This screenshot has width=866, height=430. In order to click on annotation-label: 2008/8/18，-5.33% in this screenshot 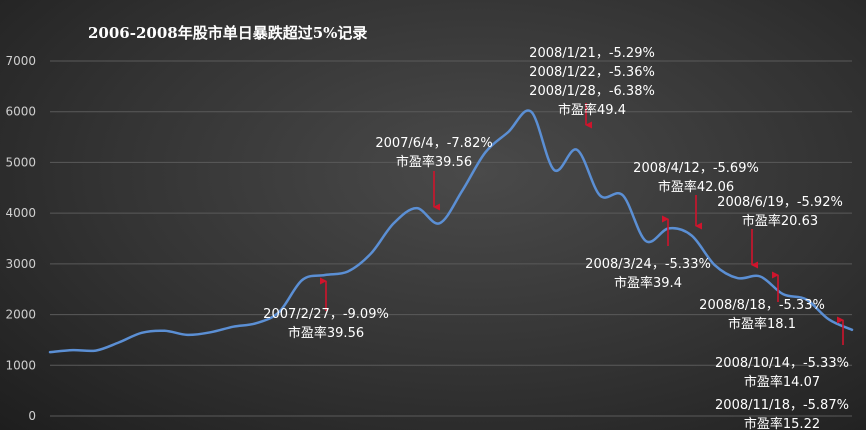, I will do `click(762, 305)`.